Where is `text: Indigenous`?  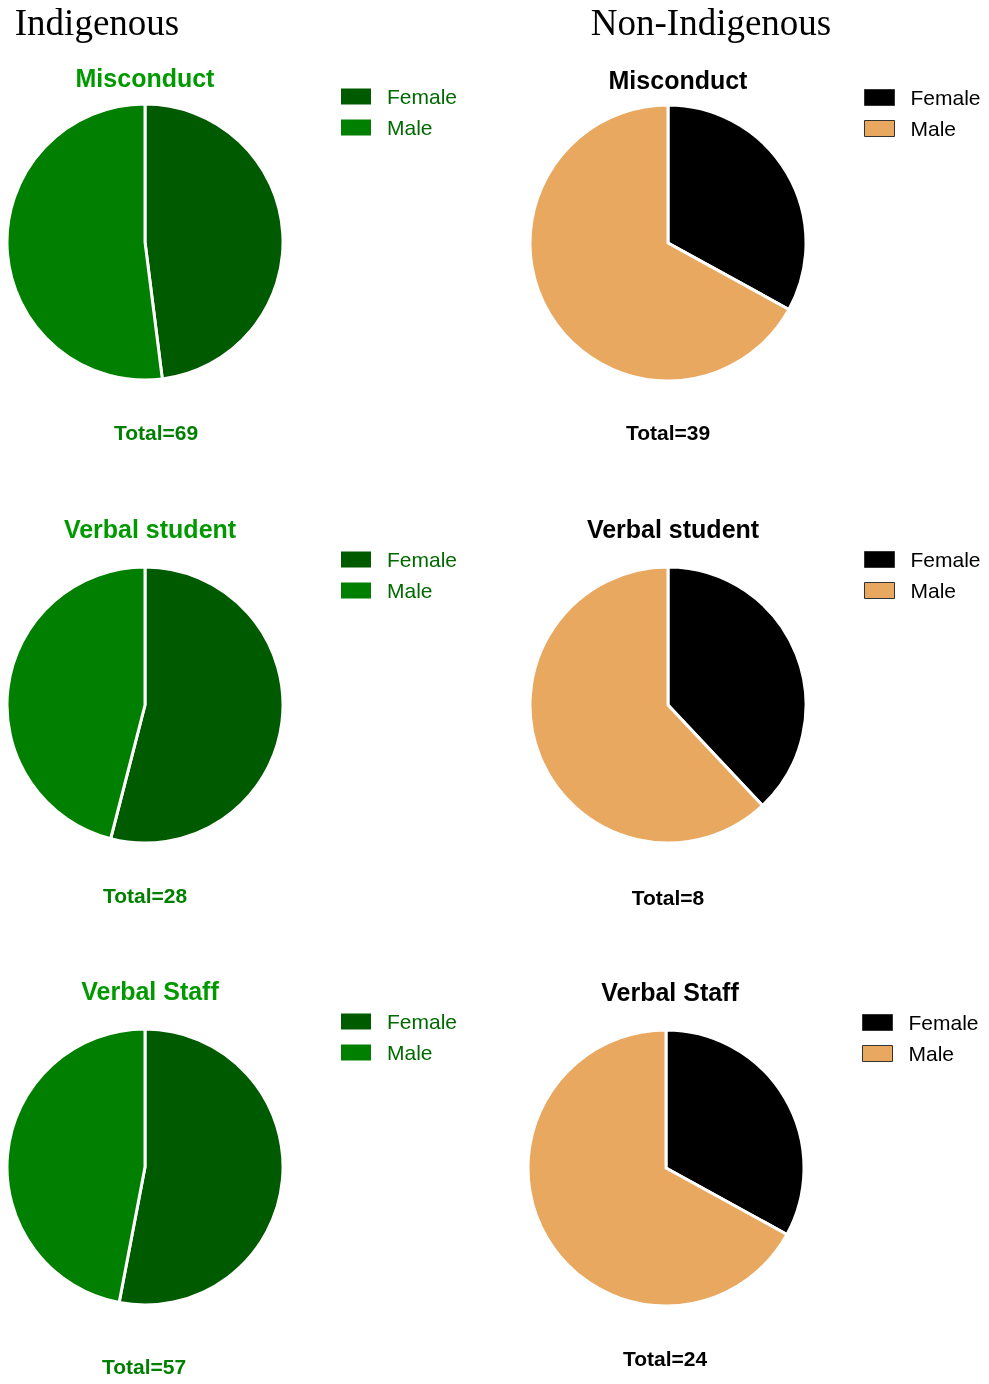 text: Indigenous is located at coordinates (97, 22).